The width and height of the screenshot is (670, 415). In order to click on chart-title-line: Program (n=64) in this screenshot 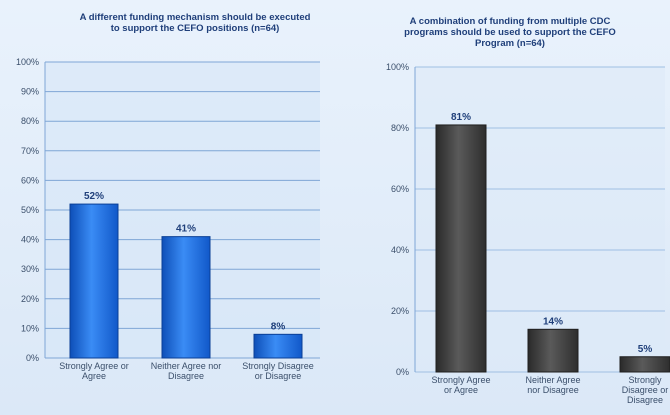, I will do `click(510, 43)`.